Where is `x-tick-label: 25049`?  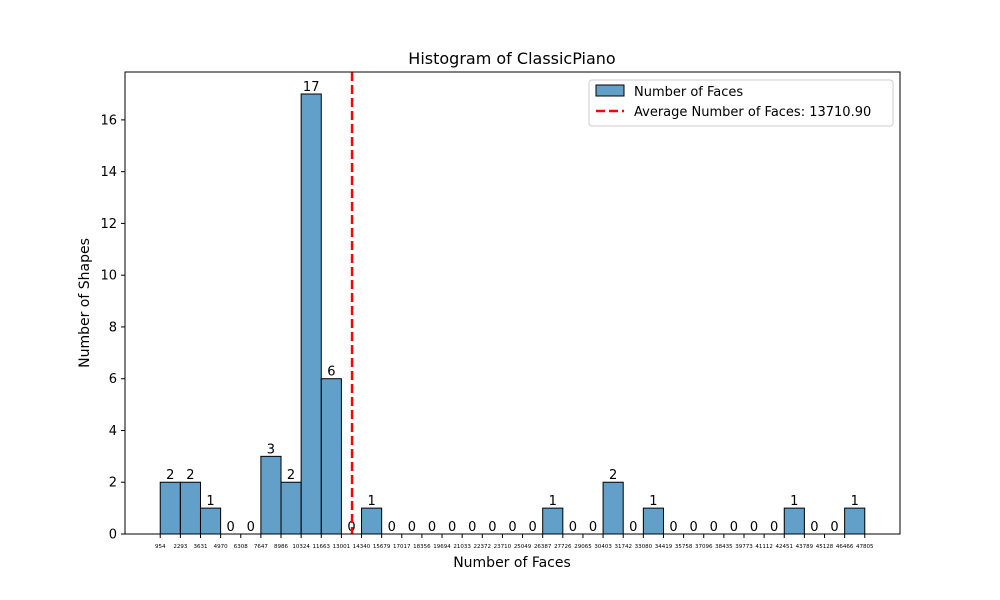 x-tick-label: 25049 is located at coordinates (523, 547).